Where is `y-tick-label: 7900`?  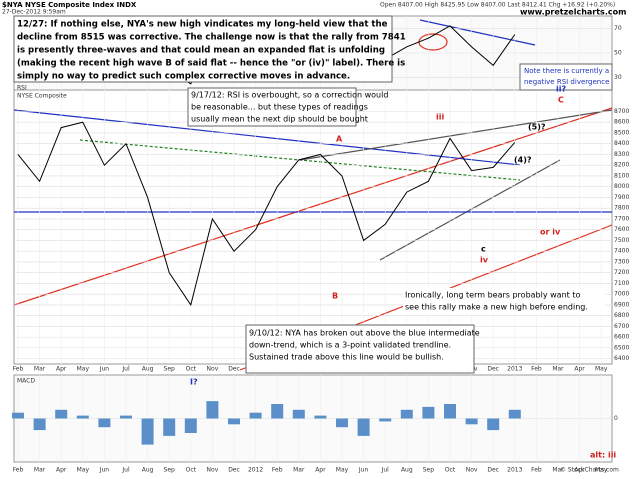
y-tick-label: 7900 is located at coordinates (621, 197).